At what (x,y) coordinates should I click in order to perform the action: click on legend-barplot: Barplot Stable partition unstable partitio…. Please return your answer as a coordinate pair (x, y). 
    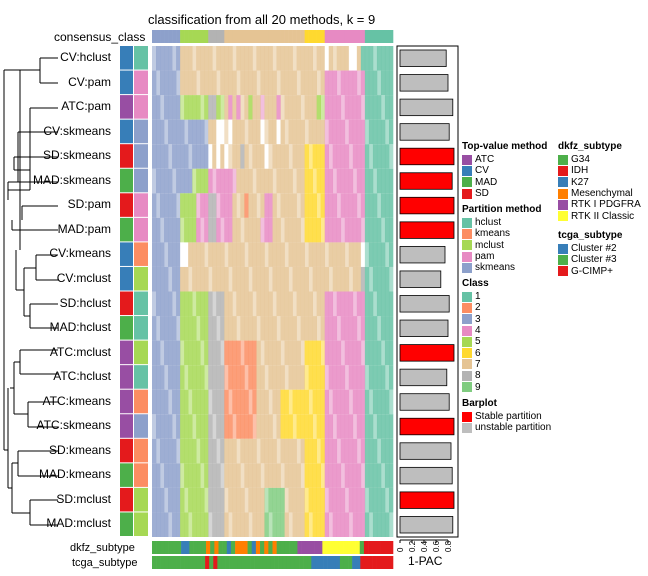
    Looking at the image, I should click on (506, 416).